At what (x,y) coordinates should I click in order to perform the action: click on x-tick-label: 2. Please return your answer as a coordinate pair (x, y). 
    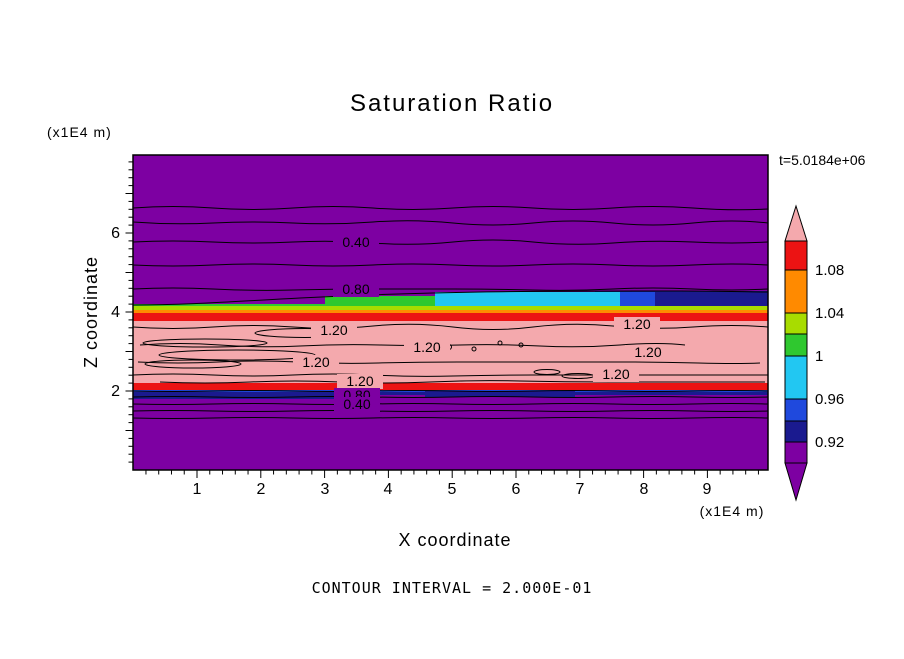
    Looking at the image, I should click on (261, 489).